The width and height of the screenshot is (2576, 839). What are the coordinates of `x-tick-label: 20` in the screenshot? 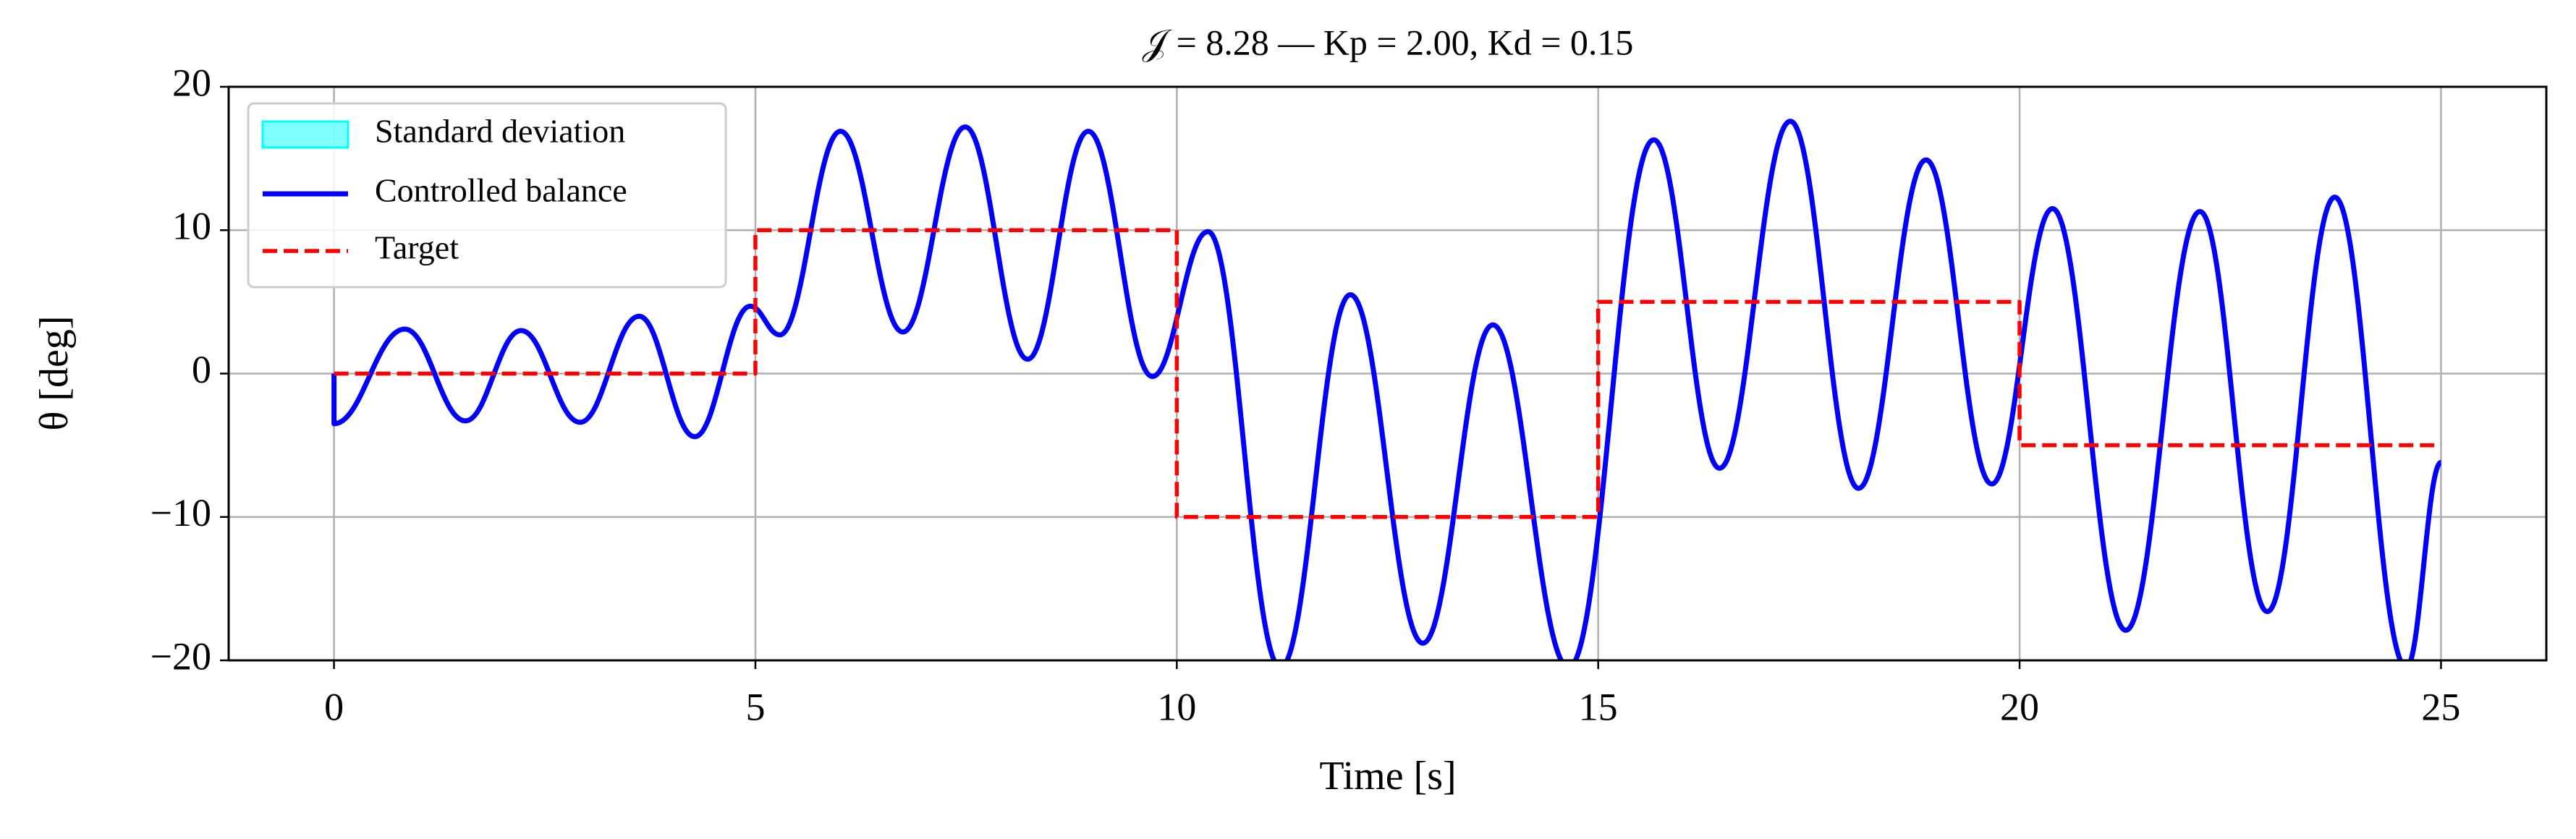 It's located at (2019, 706).